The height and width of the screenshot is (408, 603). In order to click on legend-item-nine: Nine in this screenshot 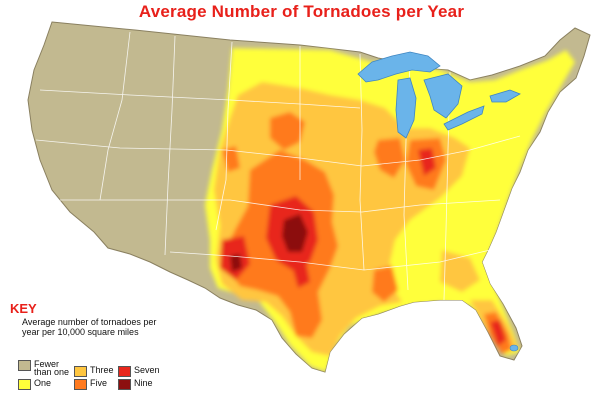, I will do `click(135, 384)`.